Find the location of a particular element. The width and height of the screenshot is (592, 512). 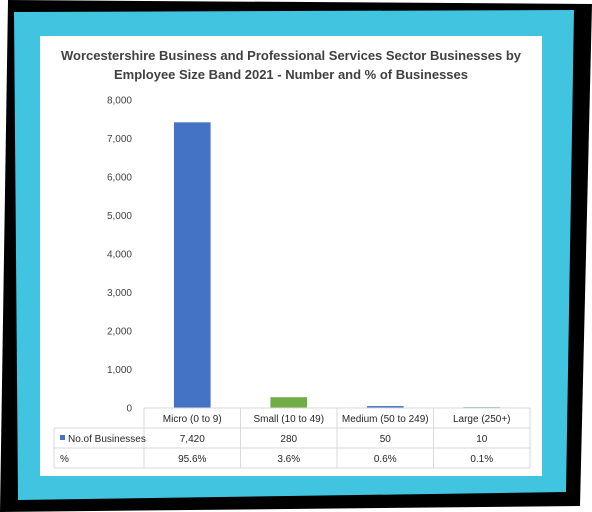

table-cell-value: 0.6% is located at coordinates (385, 459).